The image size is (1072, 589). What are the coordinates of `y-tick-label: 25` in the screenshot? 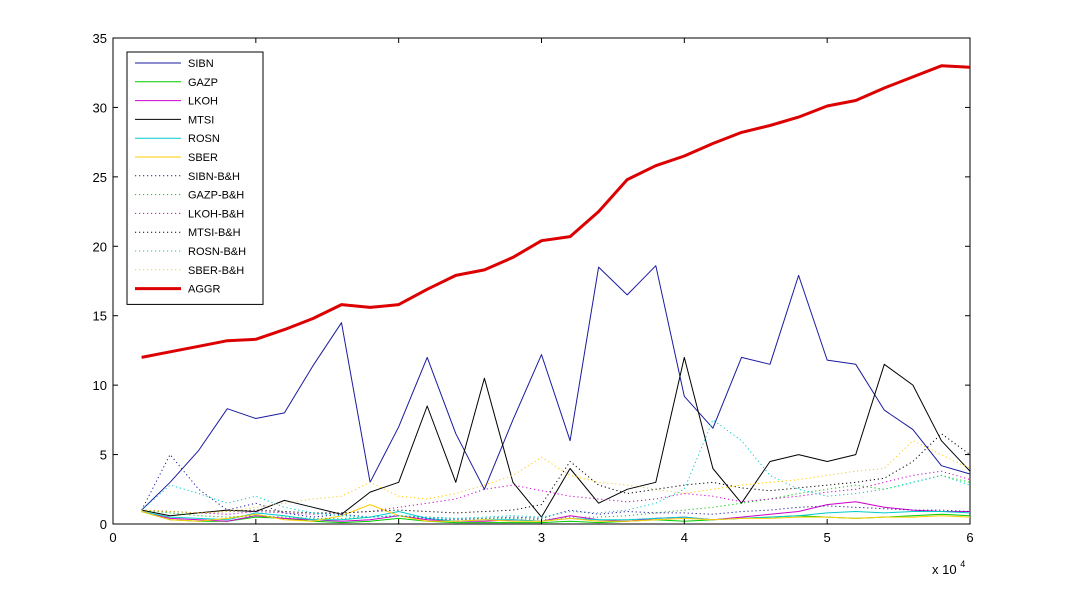 It's located at (100, 177).